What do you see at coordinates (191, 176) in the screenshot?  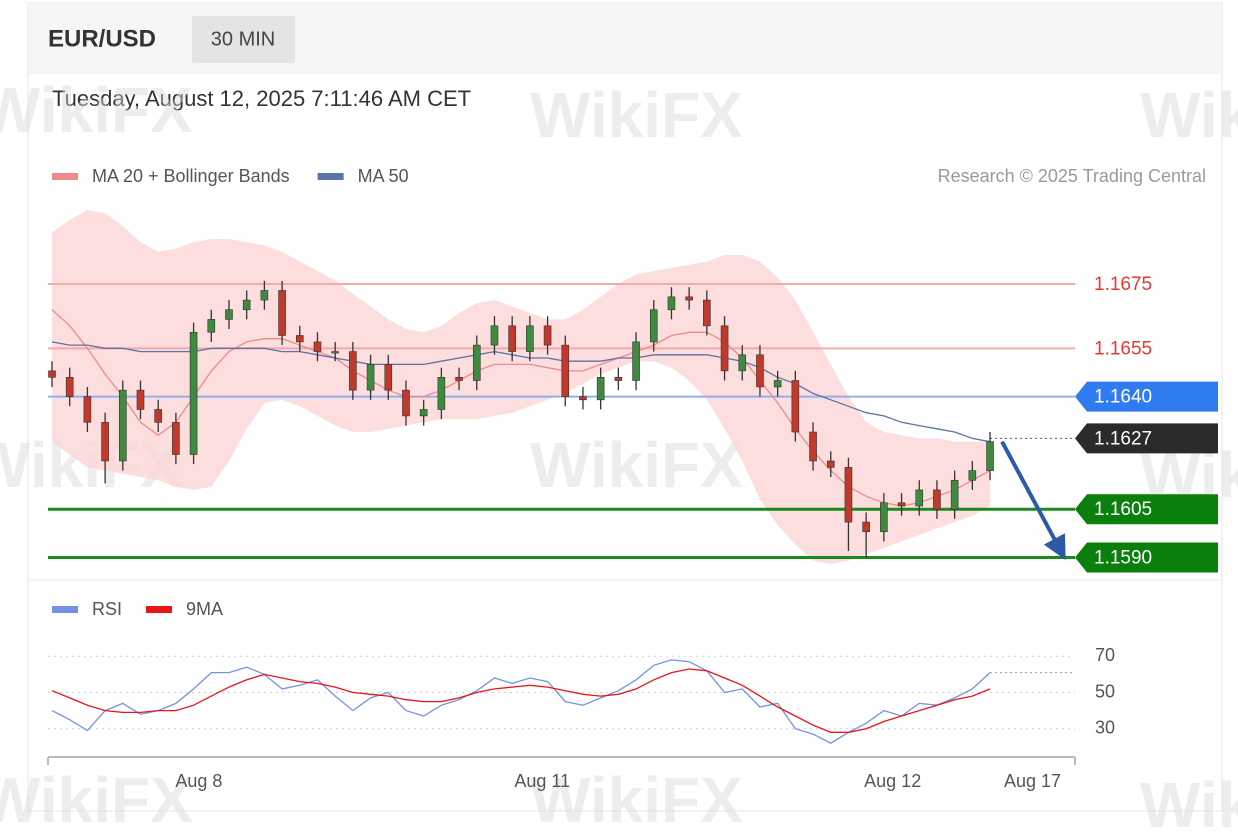 I see `legend-label: MA 20 + Bollinger Bands` at bounding box center [191, 176].